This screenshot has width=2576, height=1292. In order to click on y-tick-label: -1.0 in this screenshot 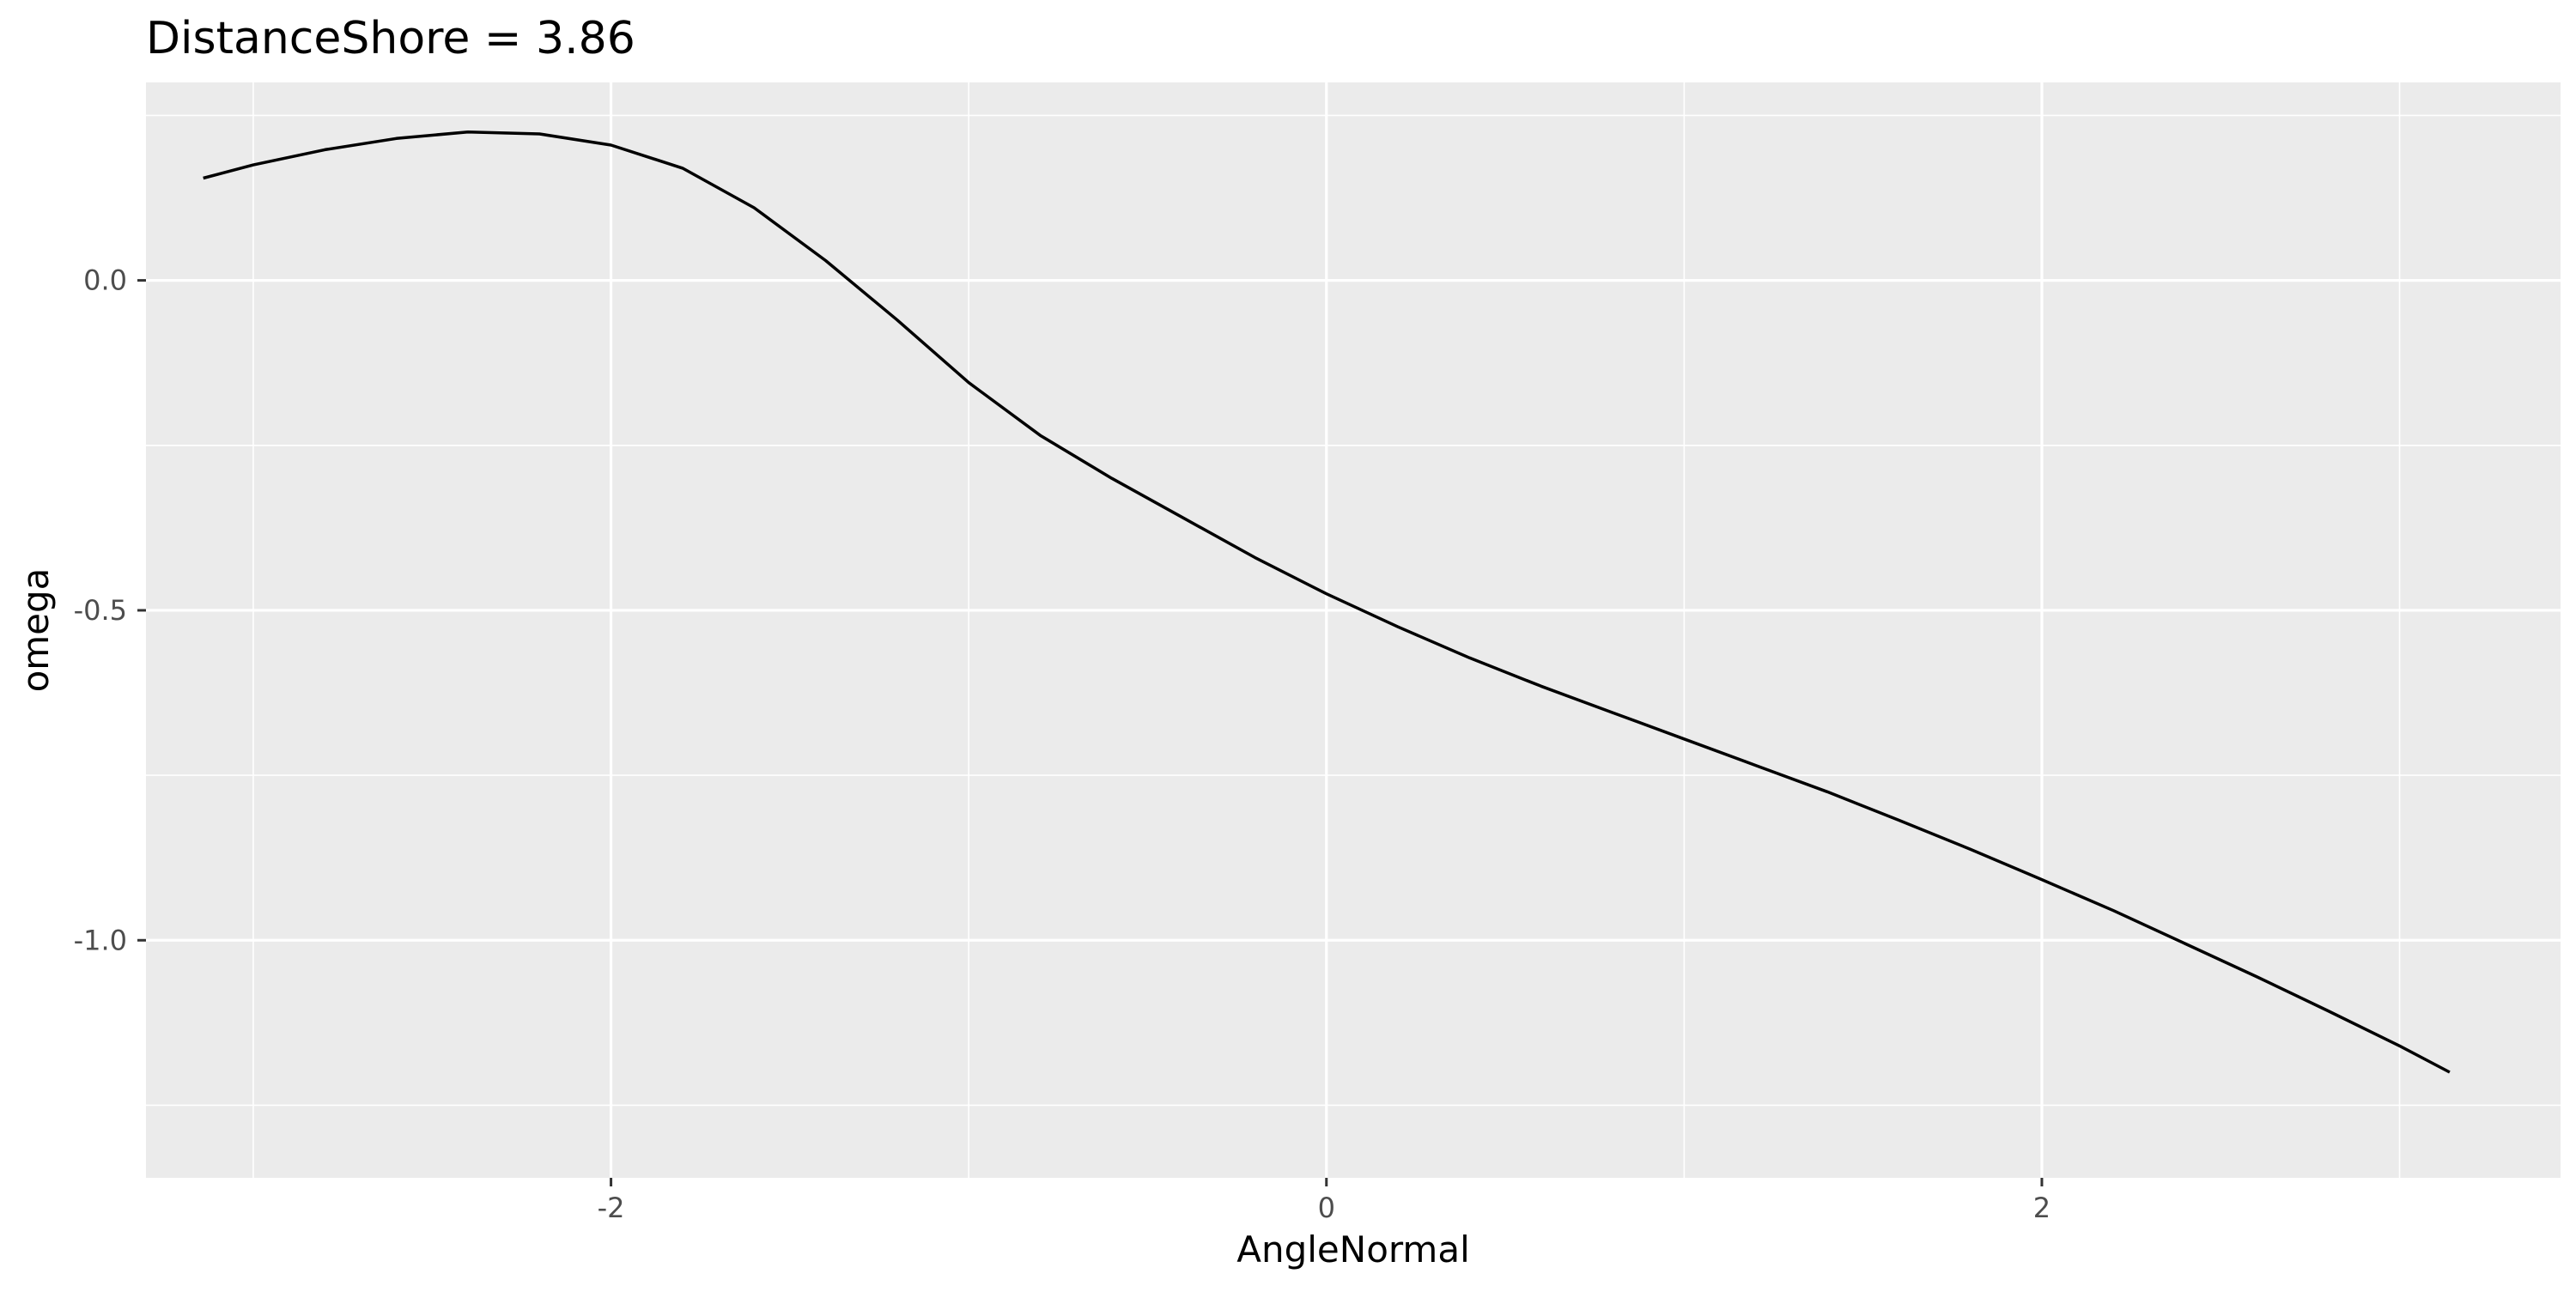, I will do `click(101, 940)`.